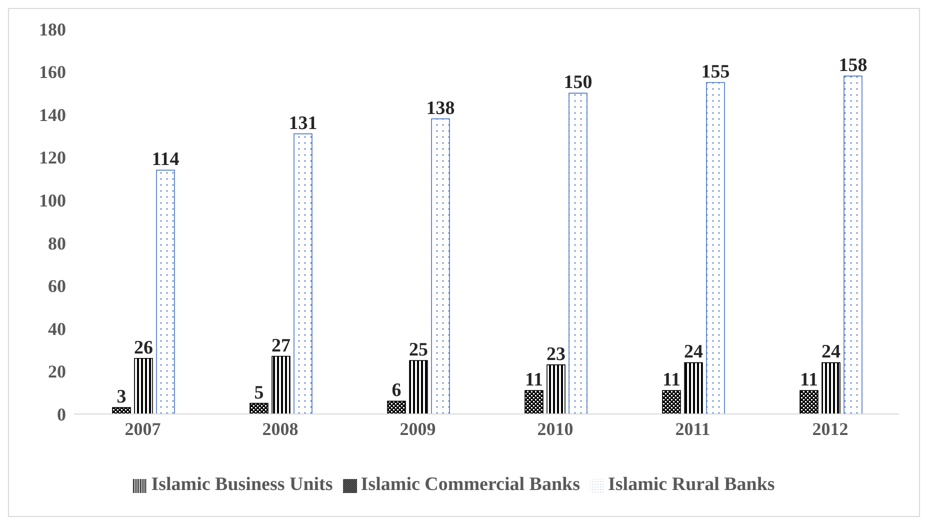 The height and width of the screenshot is (525, 928). Describe the element at coordinates (281, 345) in the screenshot. I see `data-label: 27` at that location.